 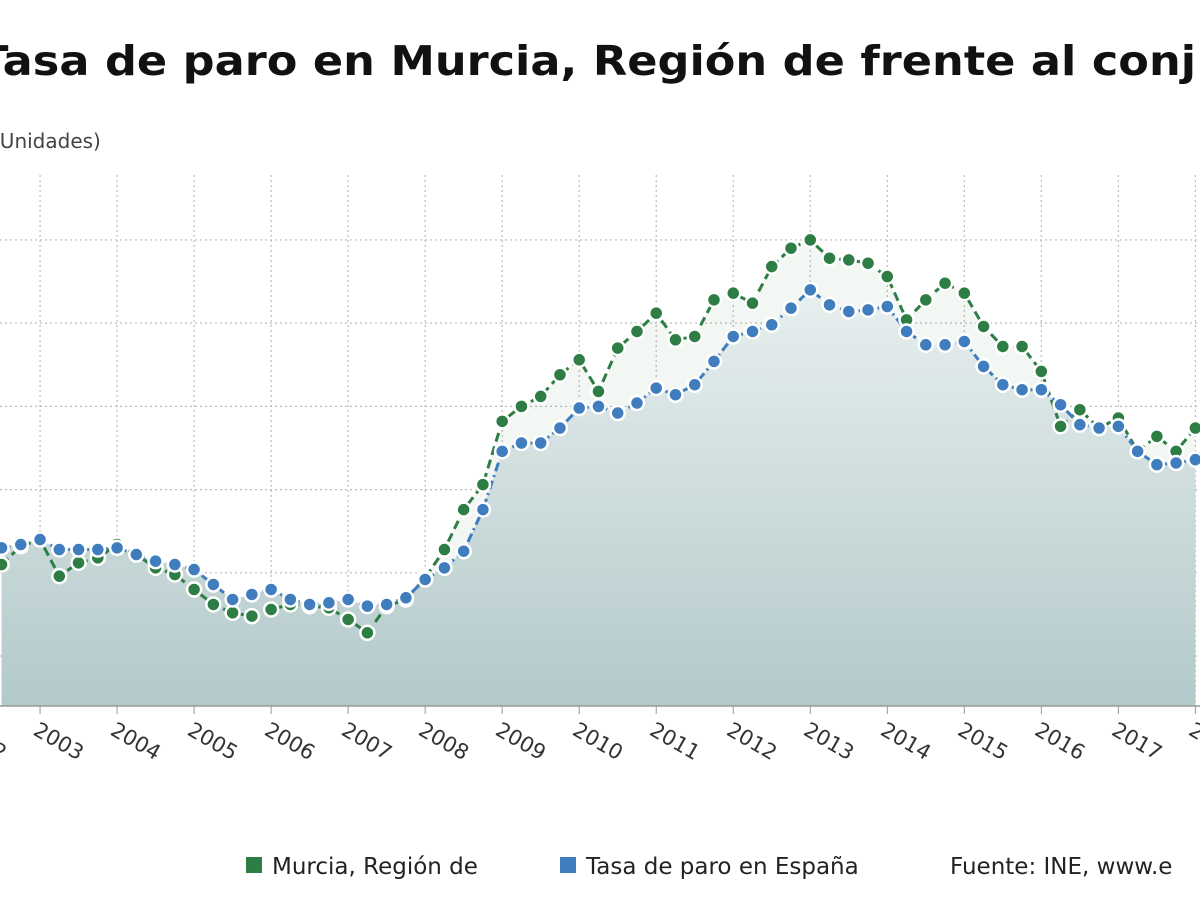 I want to click on x-tick-label: 2016, so click(x=1060, y=742).